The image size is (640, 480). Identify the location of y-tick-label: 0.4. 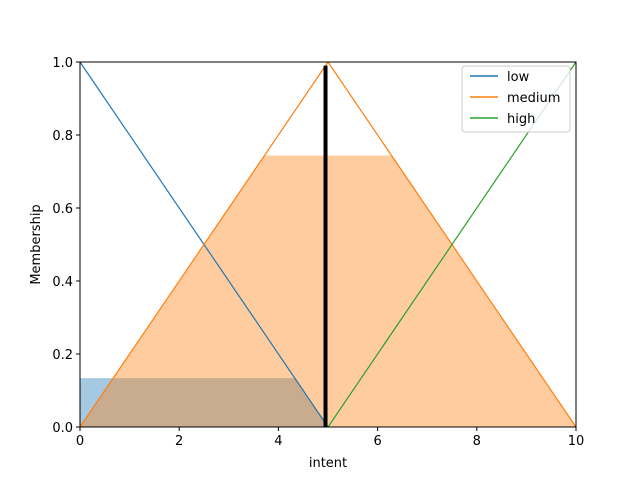
(62, 282).